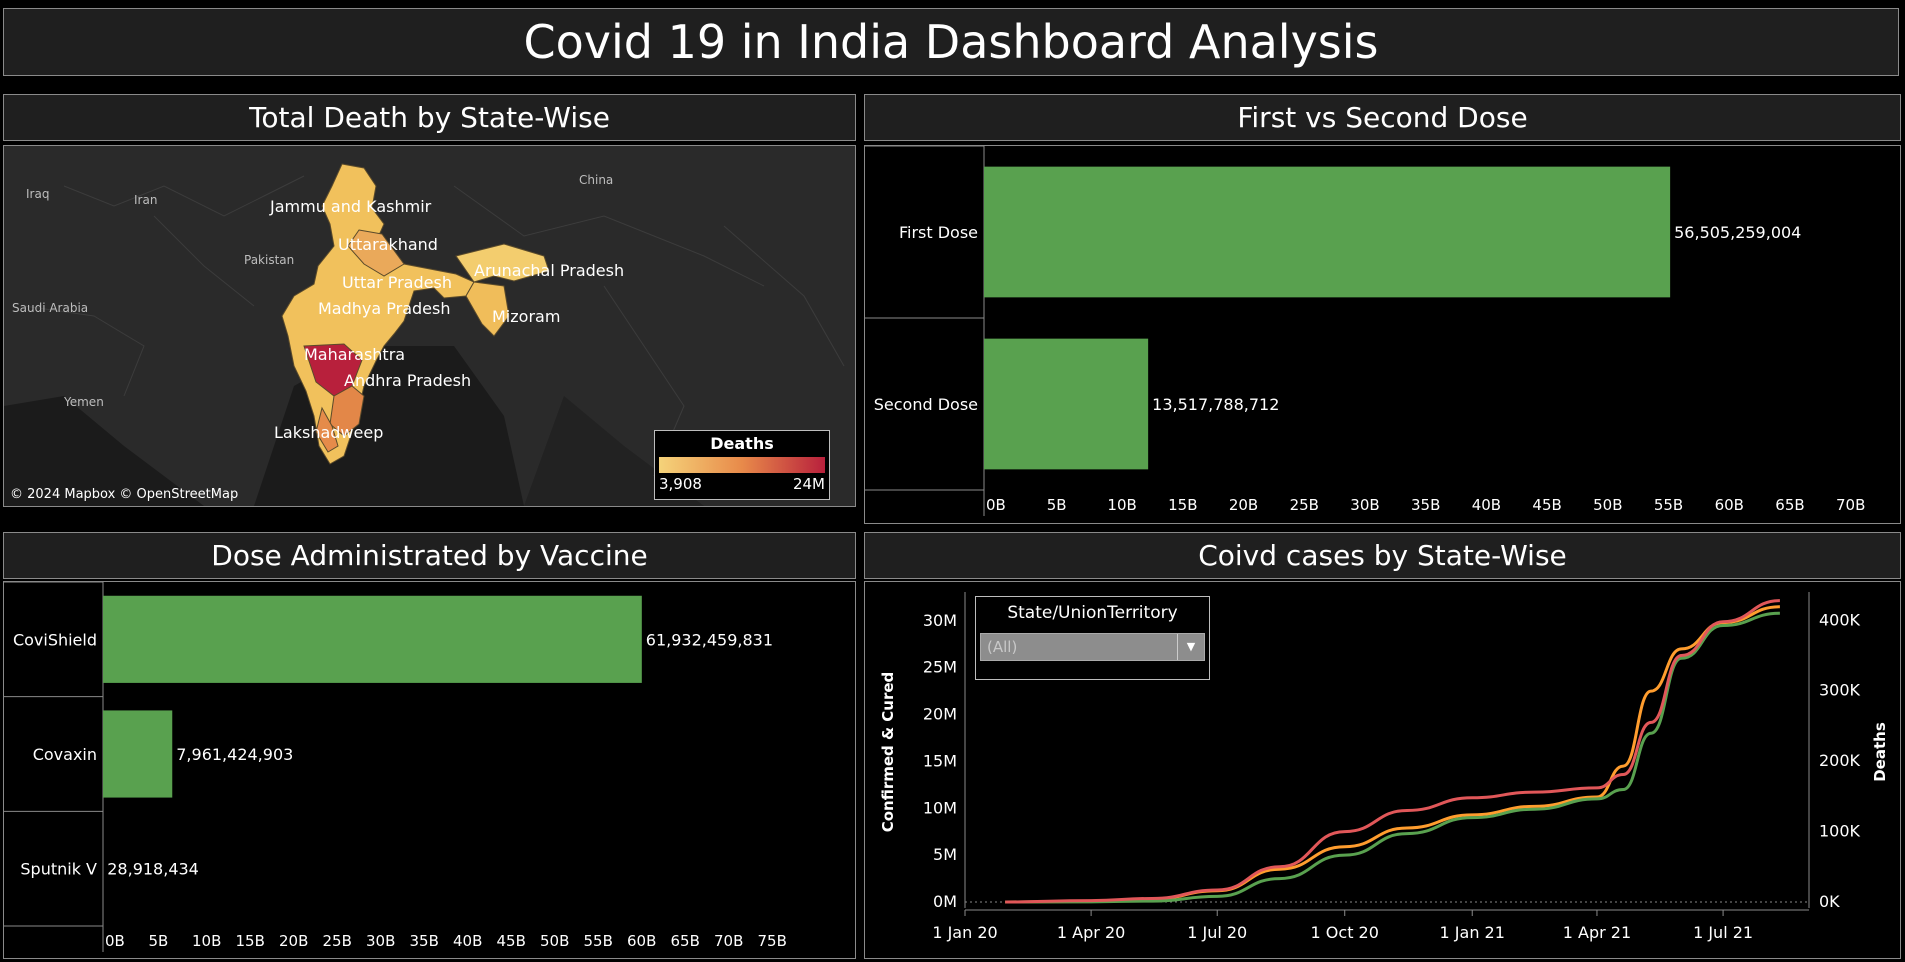 This screenshot has width=1905, height=962. Describe the element at coordinates (1723, 932) in the screenshot. I see `x-tick-label: 1 Jul 21` at that location.